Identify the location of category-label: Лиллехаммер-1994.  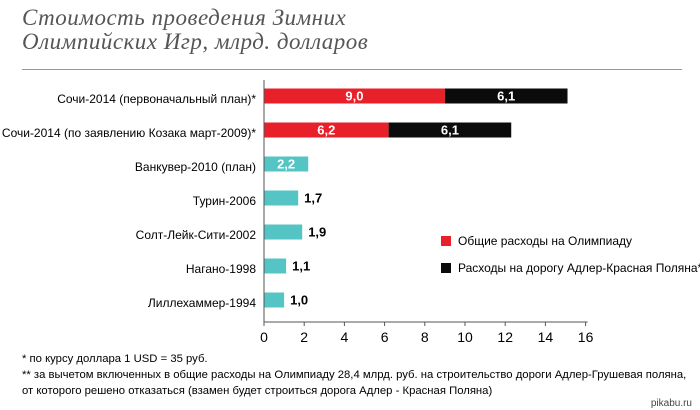
(202, 303).